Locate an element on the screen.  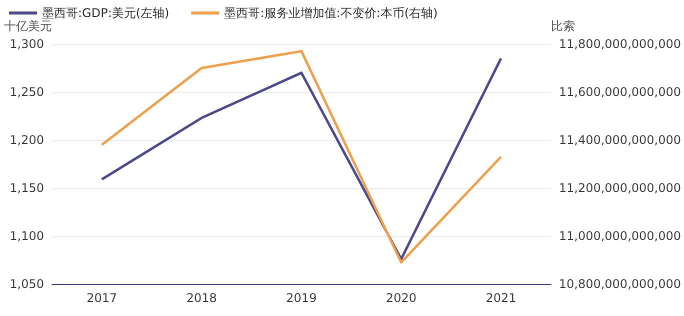
y-axis-title: 十亿美元 is located at coordinates (28, 26).